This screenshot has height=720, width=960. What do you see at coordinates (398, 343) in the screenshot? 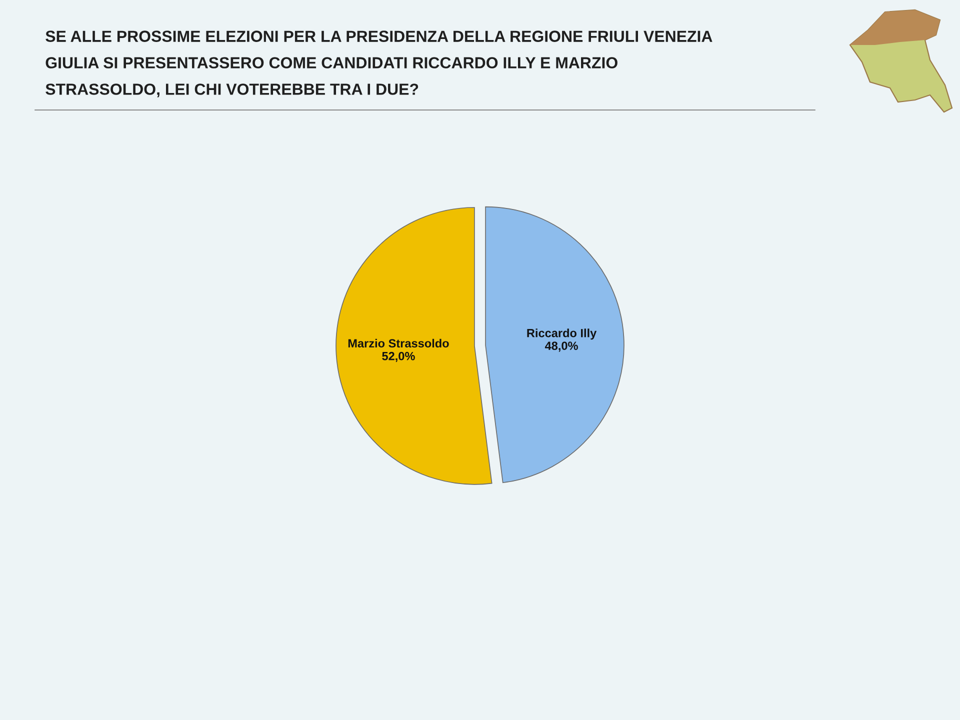
I see `slice-label: Marzio Strassoldo` at bounding box center [398, 343].